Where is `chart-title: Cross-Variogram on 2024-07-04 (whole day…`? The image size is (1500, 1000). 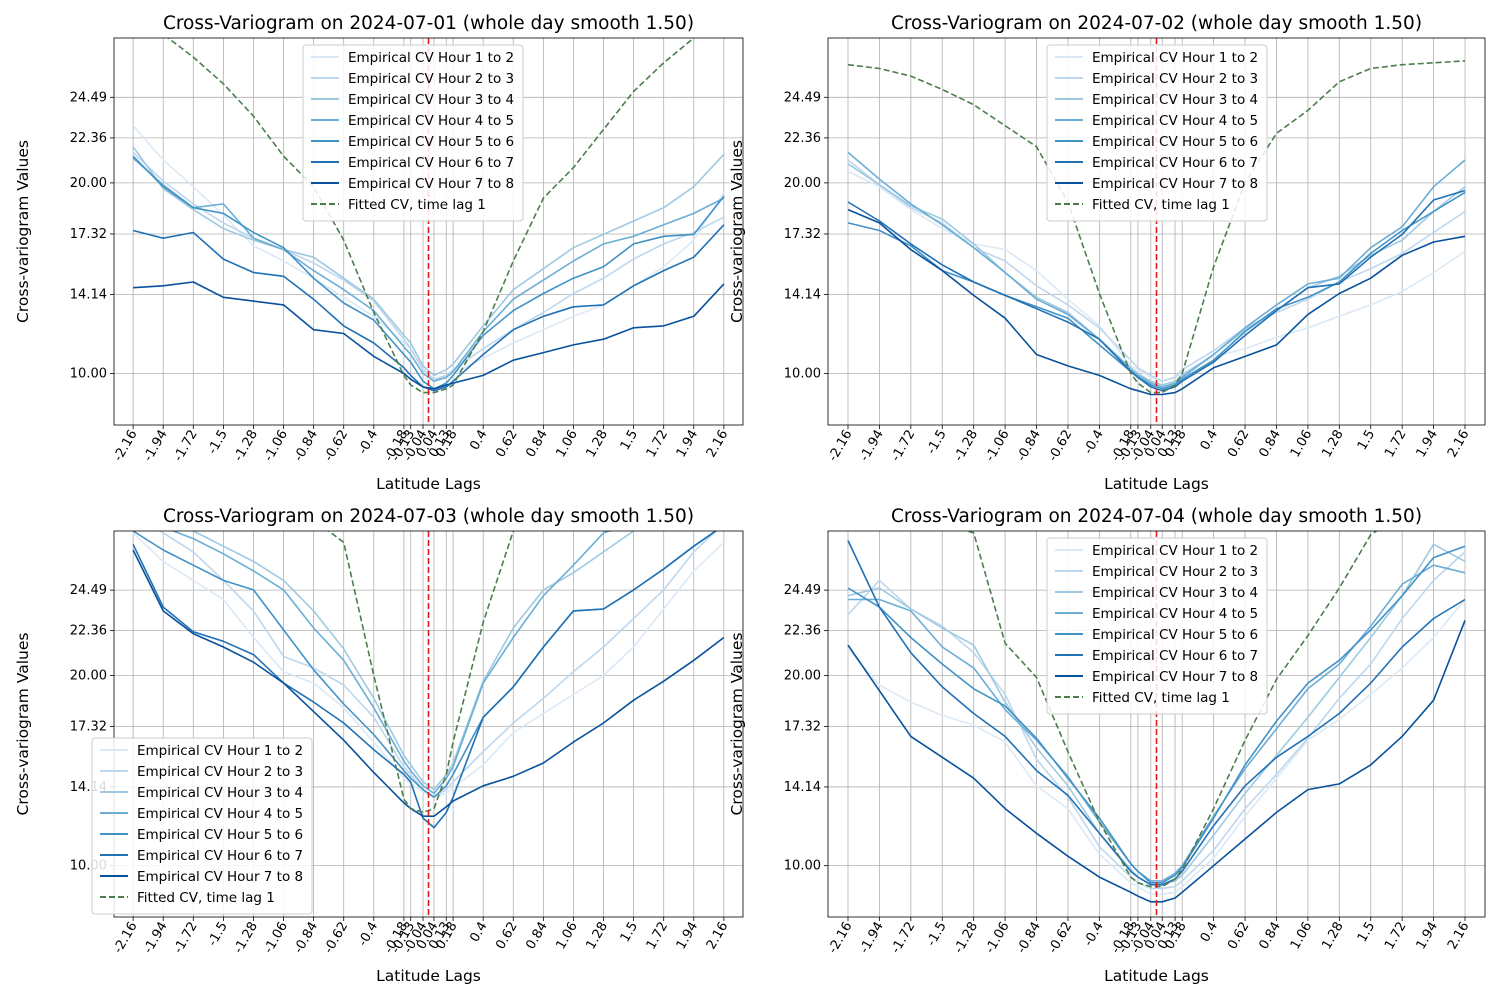 chart-title: Cross-Variogram on 2024-07-04 (whole day… is located at coordinates (1156, 516).